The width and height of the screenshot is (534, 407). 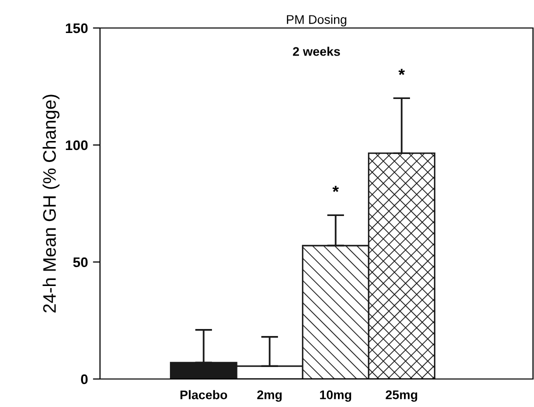 I want to click on x-tick-label: 2mg, so click(x=269, y=396).